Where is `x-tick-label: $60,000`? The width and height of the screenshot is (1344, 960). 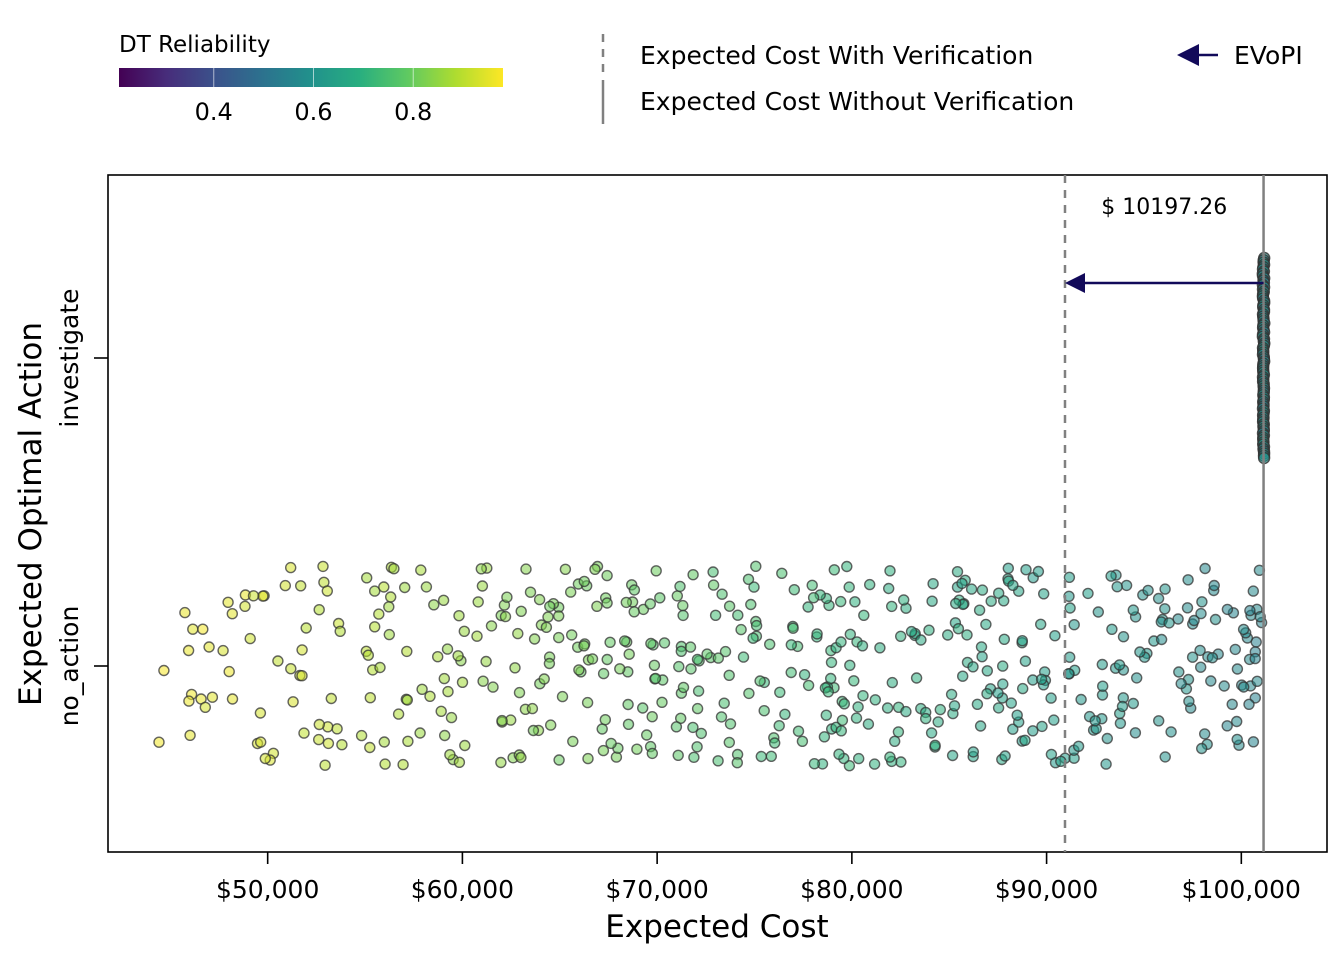
x-tick-label: $60,000 is located at coordinates (462, 889).